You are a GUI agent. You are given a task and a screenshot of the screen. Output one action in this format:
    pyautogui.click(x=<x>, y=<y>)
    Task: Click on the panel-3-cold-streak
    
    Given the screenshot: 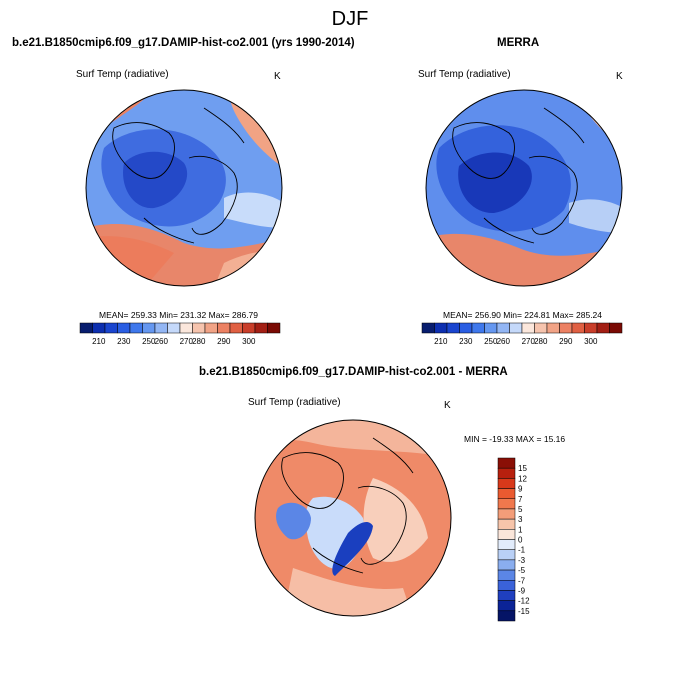 What is the action you would take?
    pyautogui.click(x=352, y=549)
    